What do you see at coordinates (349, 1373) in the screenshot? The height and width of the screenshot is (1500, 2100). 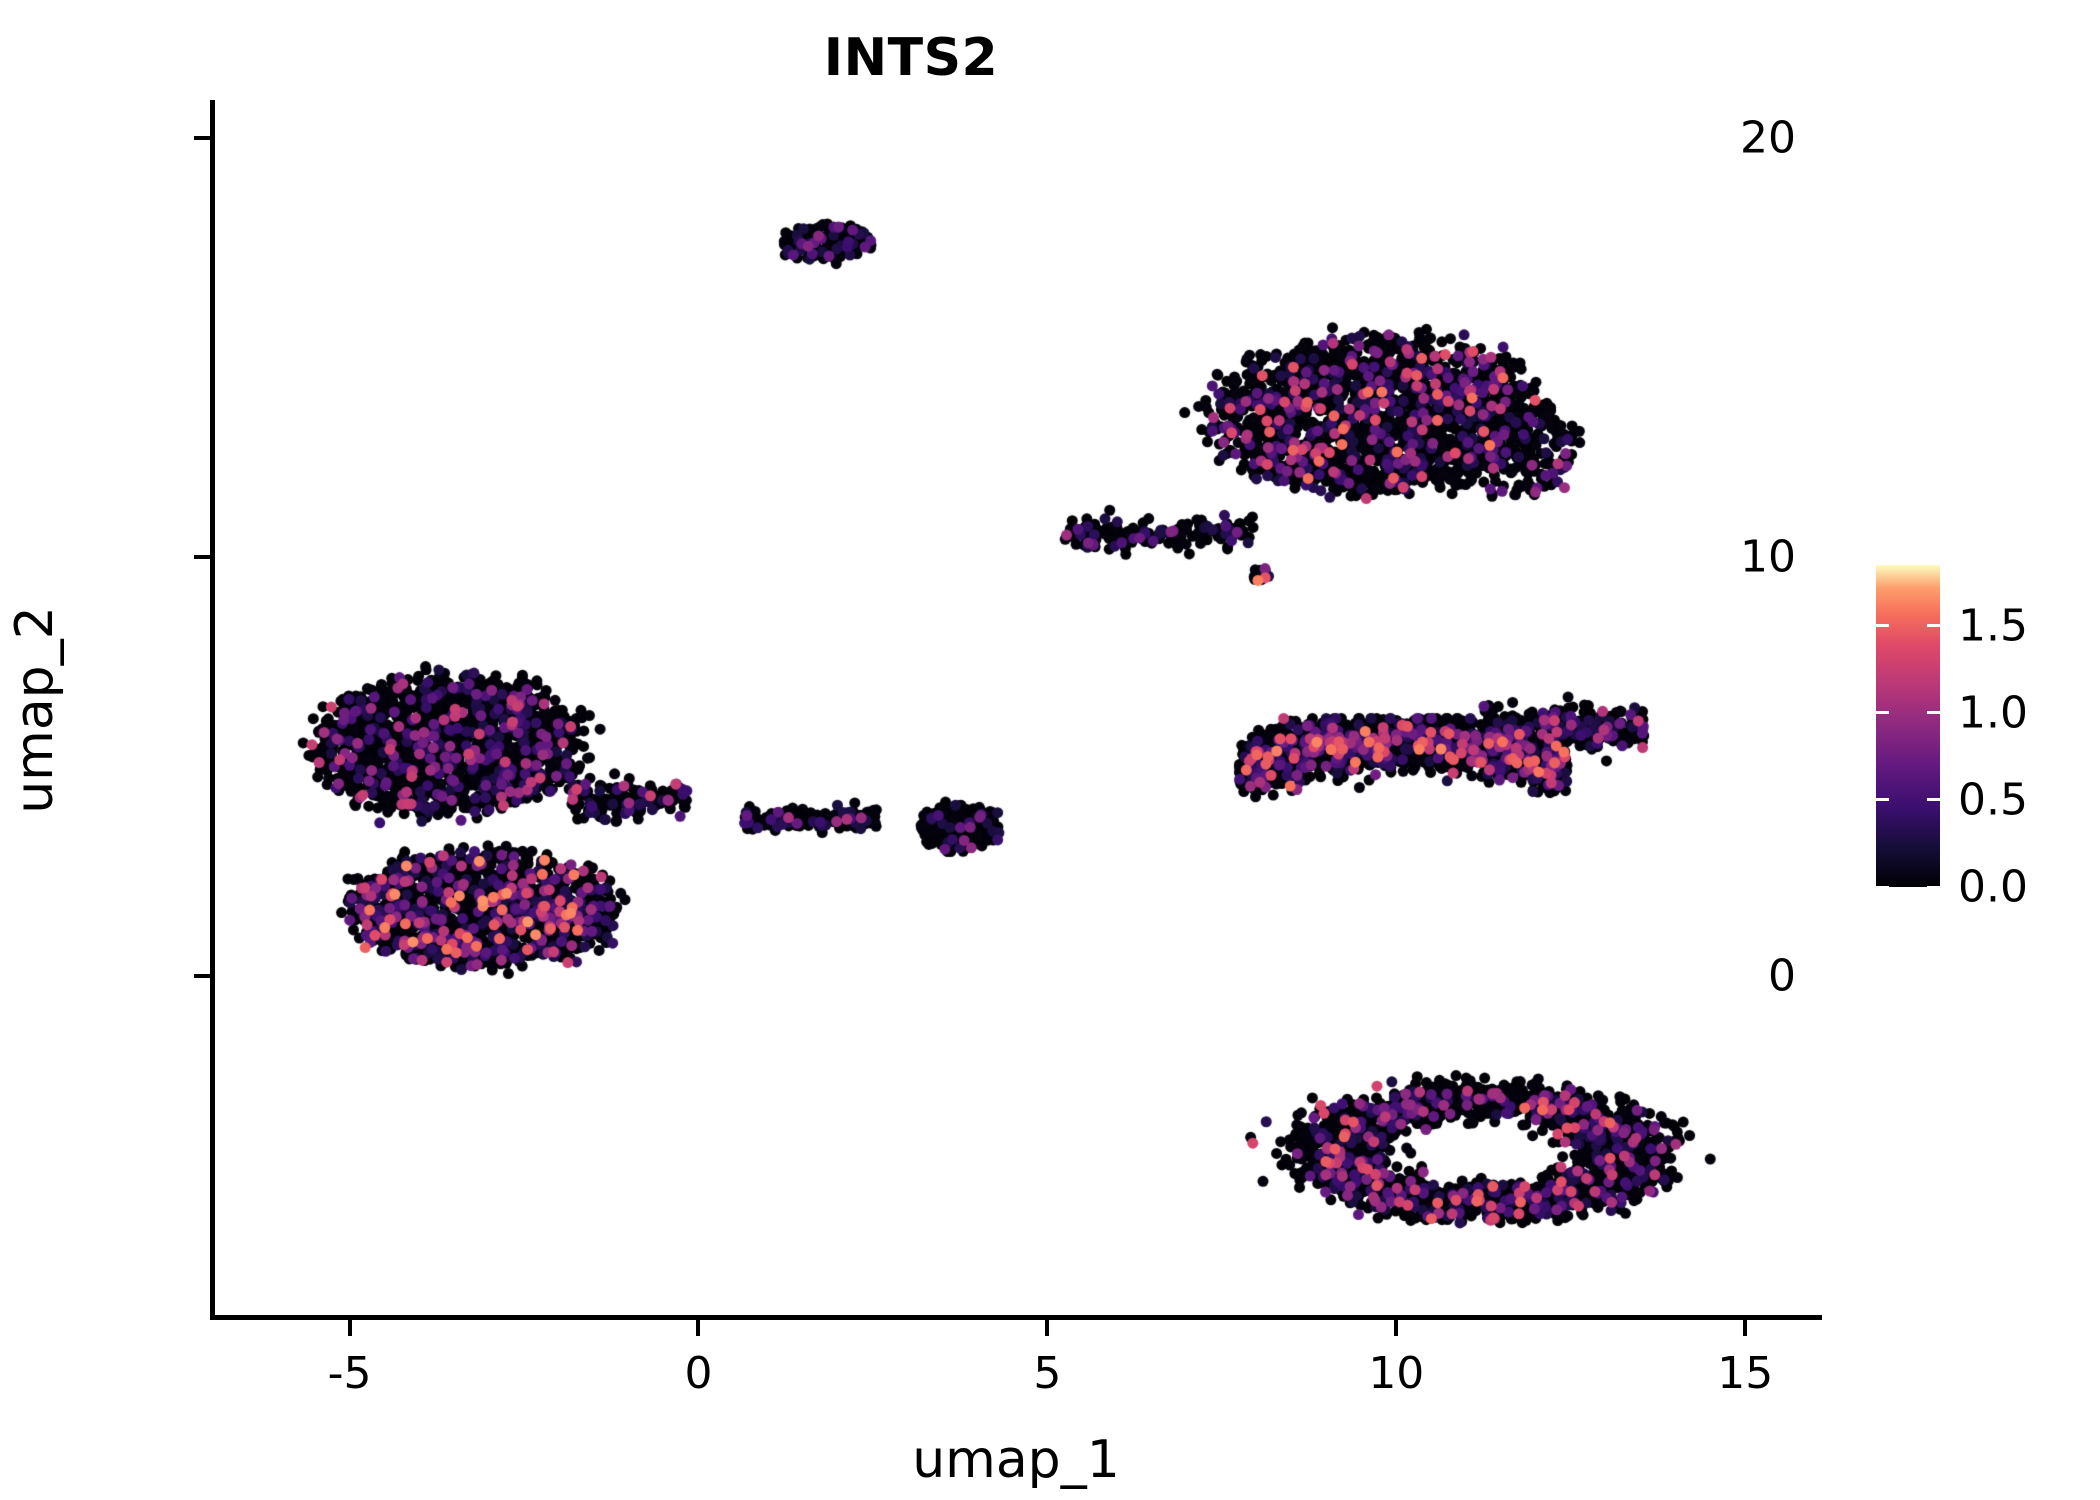 I see `x-tick-label: -5` at bounding box center [349, 1373].